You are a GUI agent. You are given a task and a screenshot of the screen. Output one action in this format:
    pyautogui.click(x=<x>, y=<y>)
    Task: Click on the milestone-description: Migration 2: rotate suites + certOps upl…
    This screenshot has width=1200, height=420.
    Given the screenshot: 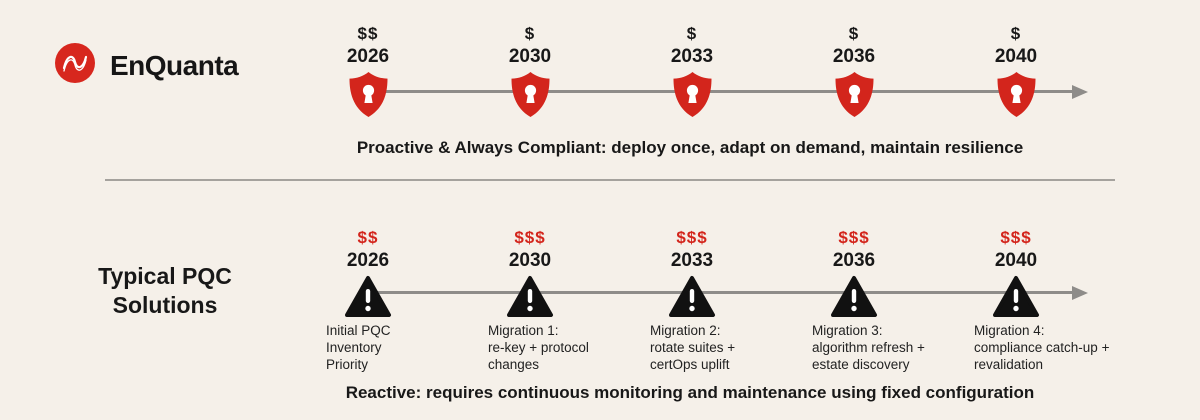 What is the action you would take?
    pyautogui.click(x=693, y=347)
    